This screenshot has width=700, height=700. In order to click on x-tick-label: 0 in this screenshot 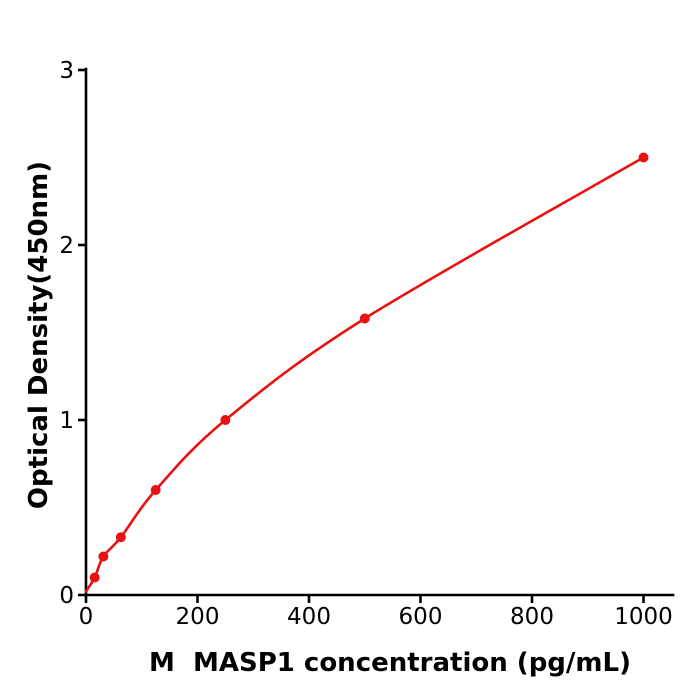, I will do `click(86, 617)`.